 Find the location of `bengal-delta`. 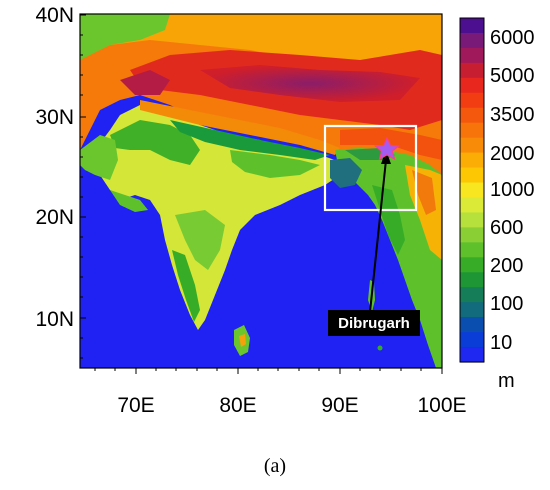

bengal-delta is located at coordinates (346, 173).